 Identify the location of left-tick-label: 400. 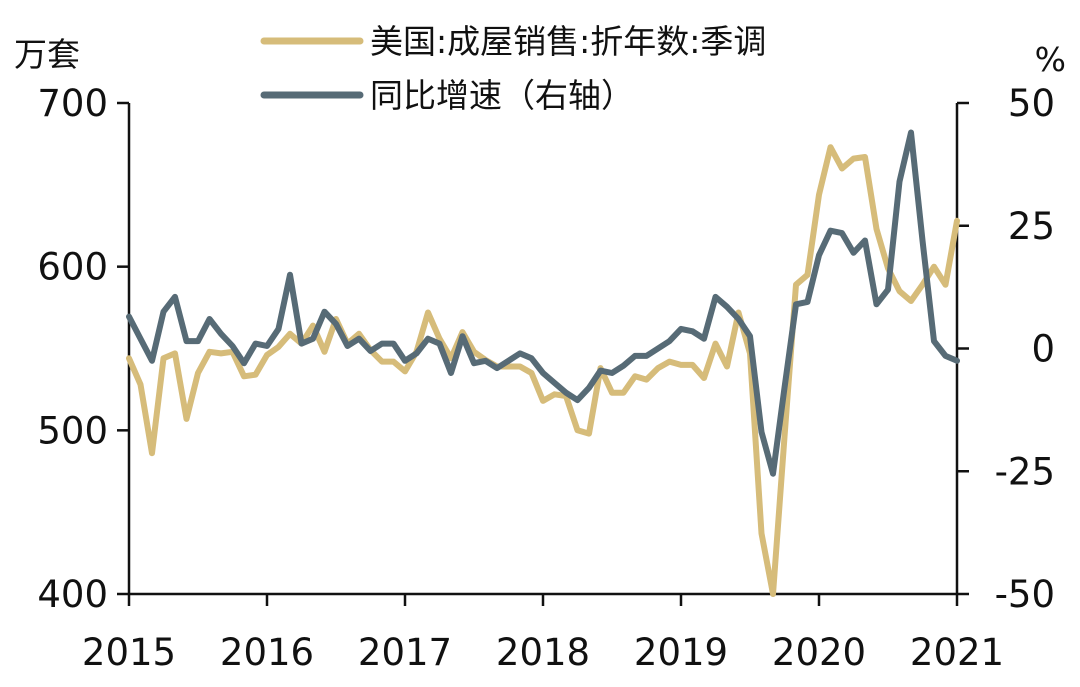
(72, 594).